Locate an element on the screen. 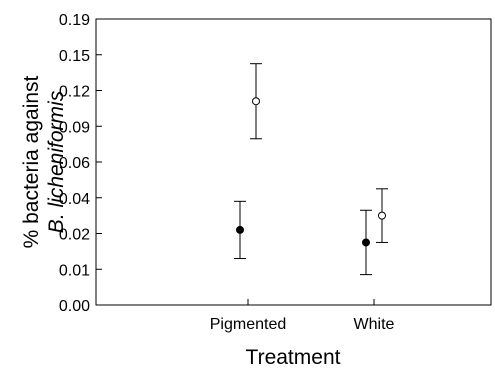 The height and width of the screenshot is (375, 495). y-axis-title-line1: % bacteria against is located at coordinates (31, 161).